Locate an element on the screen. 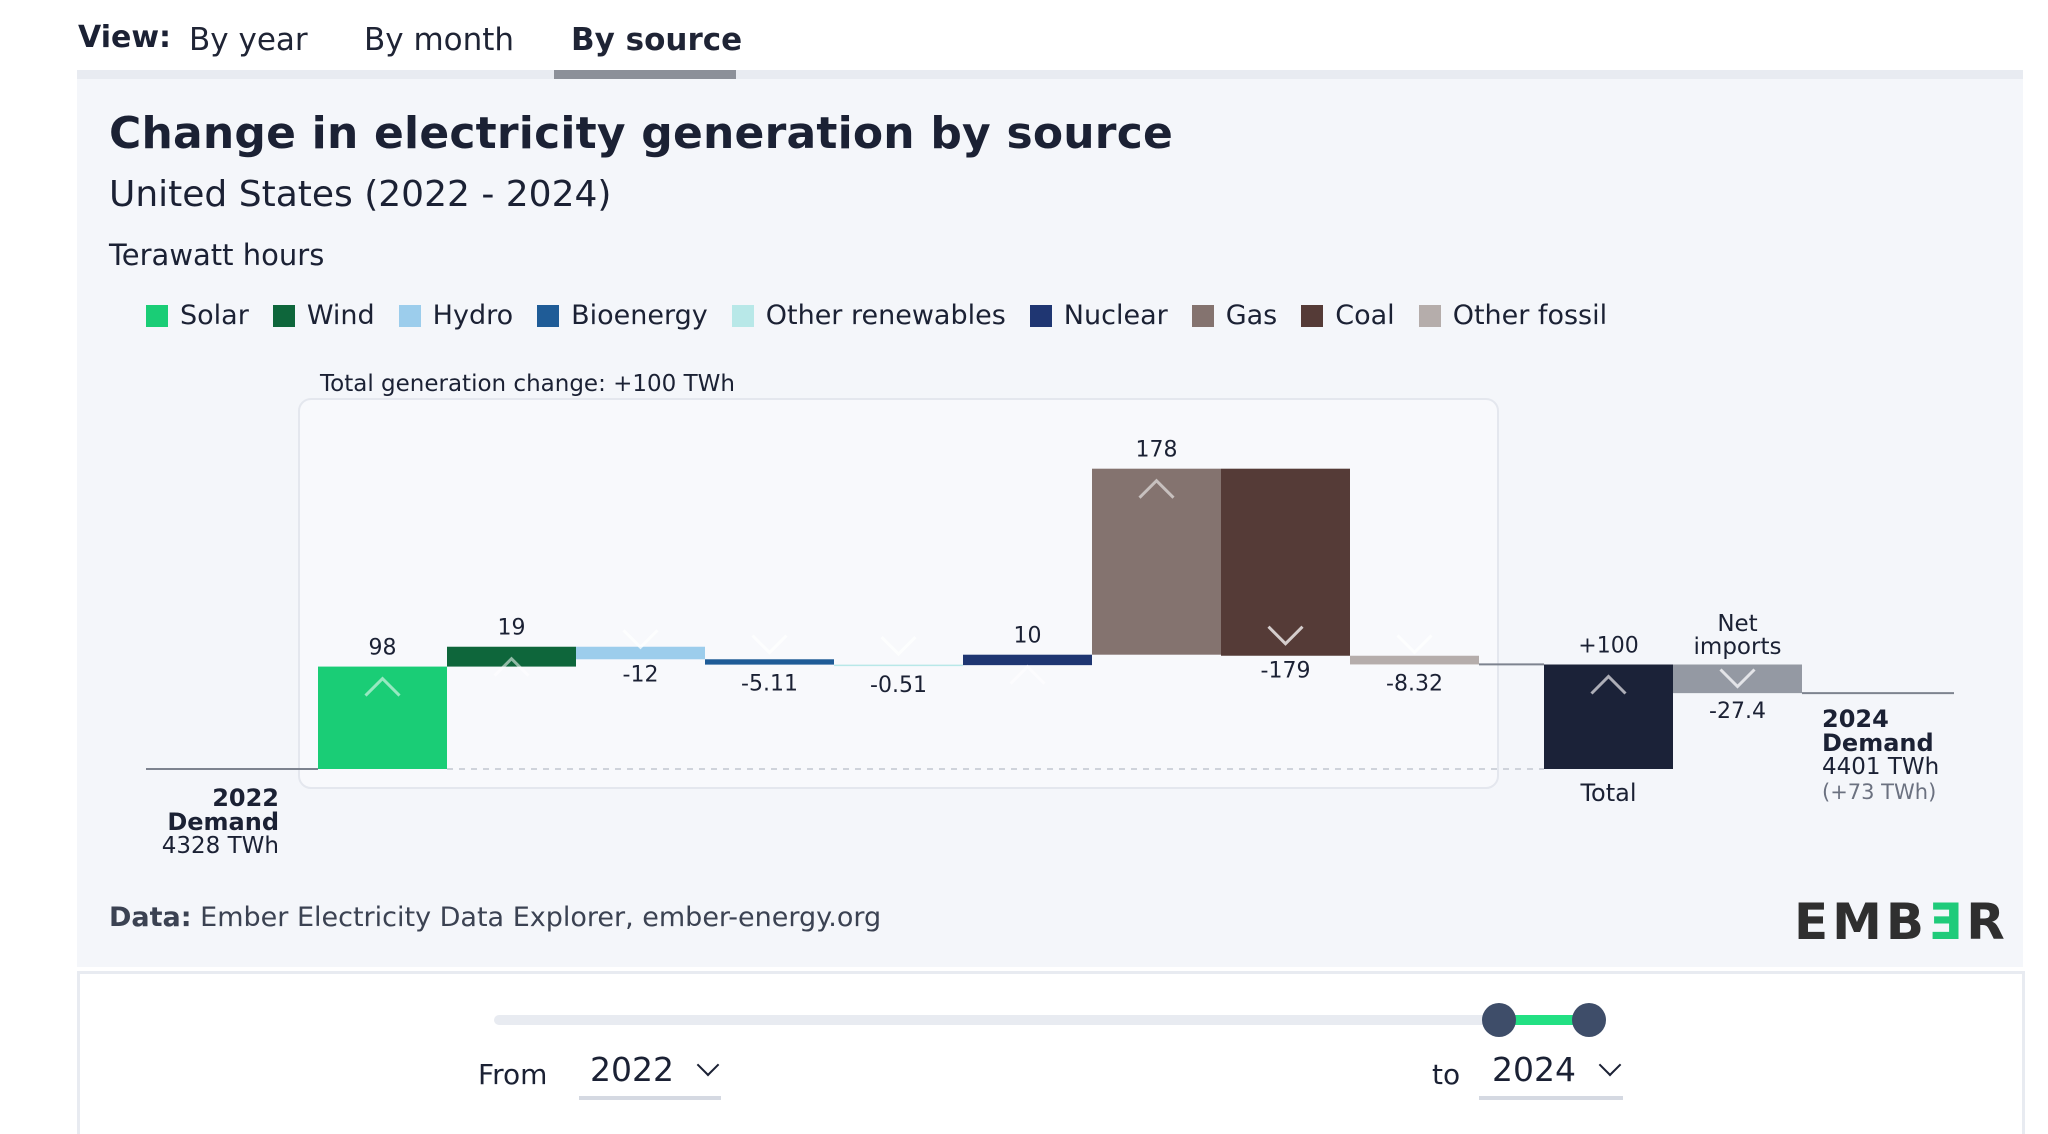 The image size is (2048, 1134). legend-label: Gas is located at coordinates (1251, 315).